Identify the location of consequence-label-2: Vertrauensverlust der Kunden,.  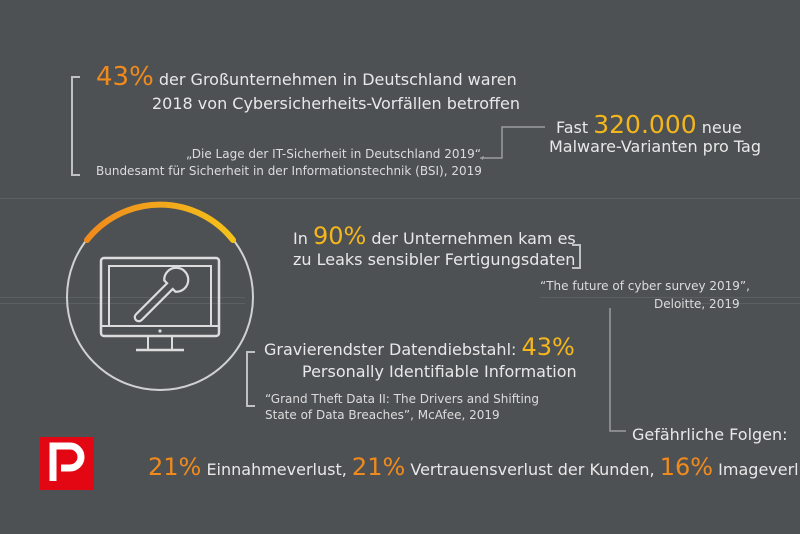
(532, 469).